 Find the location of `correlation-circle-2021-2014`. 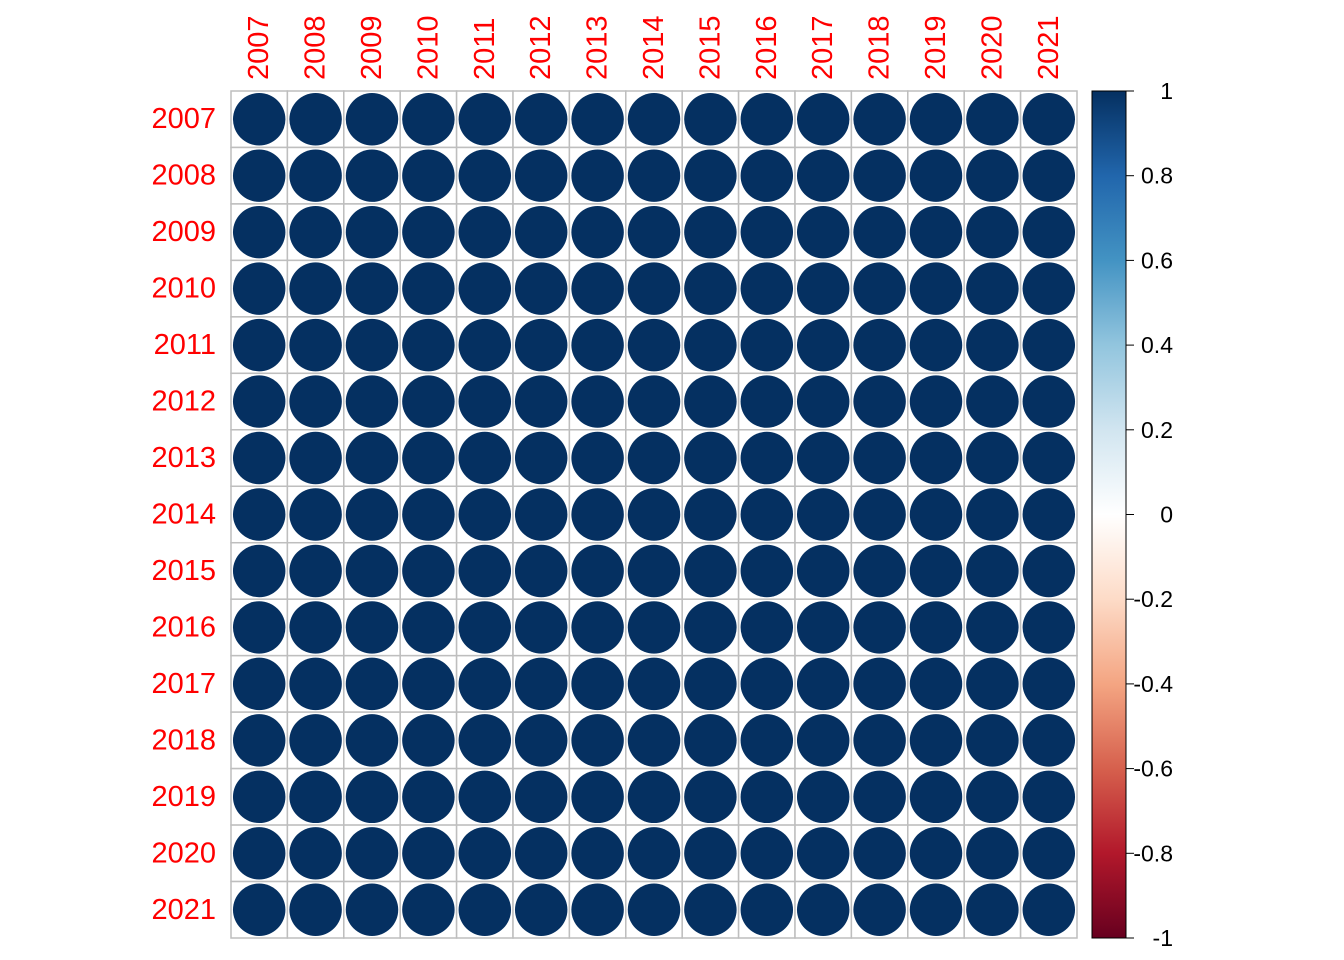

correlation-circle-2021-2014 is located at coordinates (654, 909).